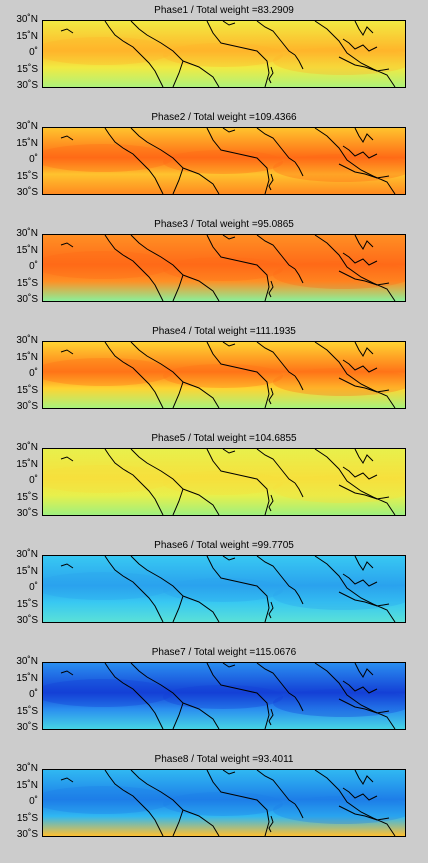 This screenshot has height=863, width=428. Describe the element at coordinates (224, 545) in the screenshot. I see `panel-title: Phase6 / Total weight =99.7705` at that location.